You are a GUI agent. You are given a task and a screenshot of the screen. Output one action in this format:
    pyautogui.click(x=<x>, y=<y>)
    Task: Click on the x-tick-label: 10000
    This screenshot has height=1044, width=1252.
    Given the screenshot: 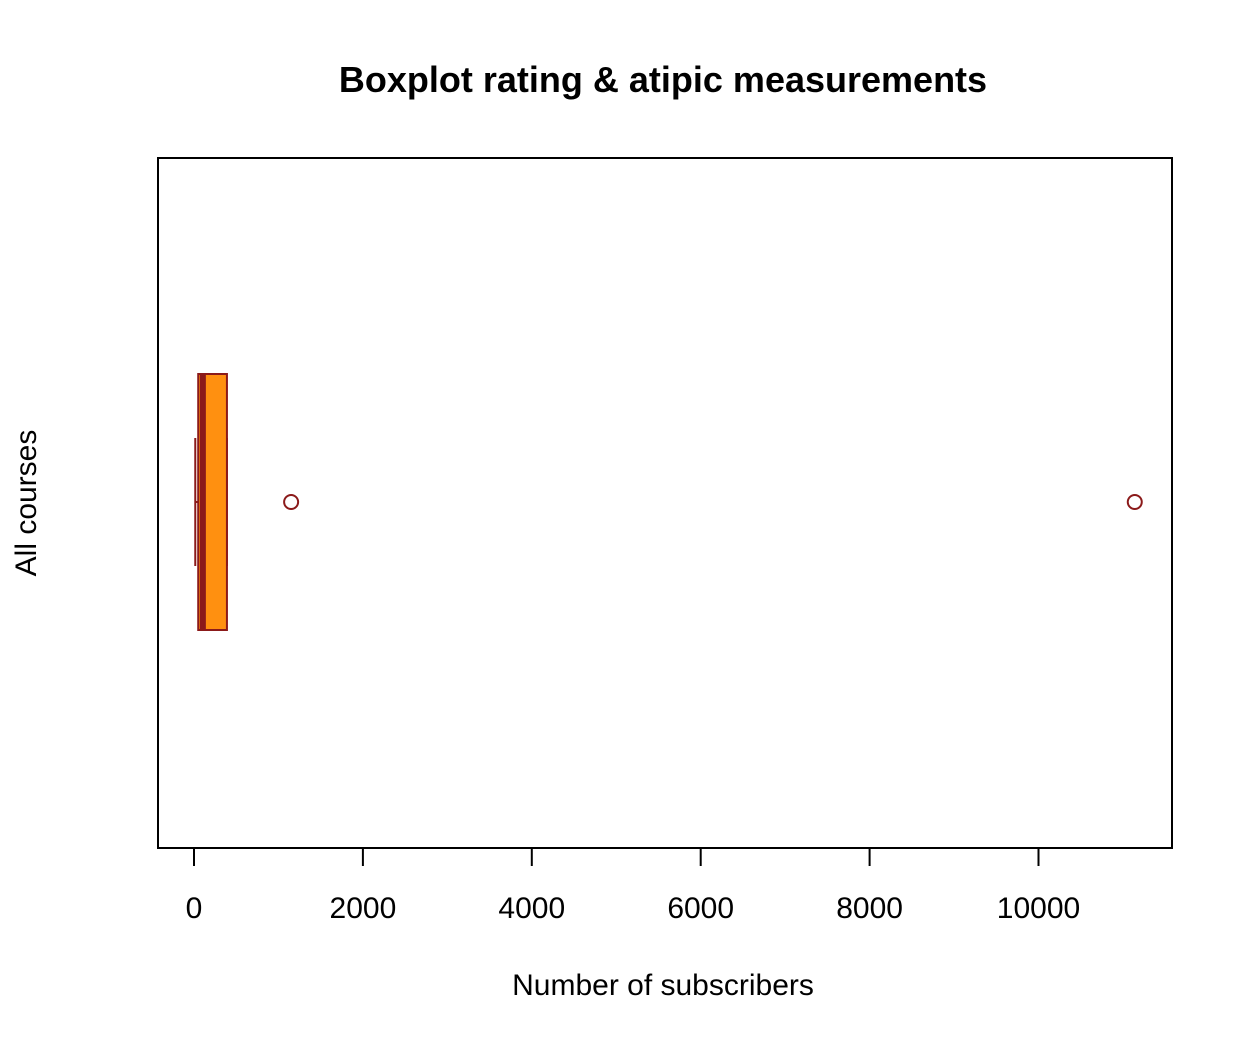 What is the action you would take?
    pyautogui.click(x=1038, y=908)
    